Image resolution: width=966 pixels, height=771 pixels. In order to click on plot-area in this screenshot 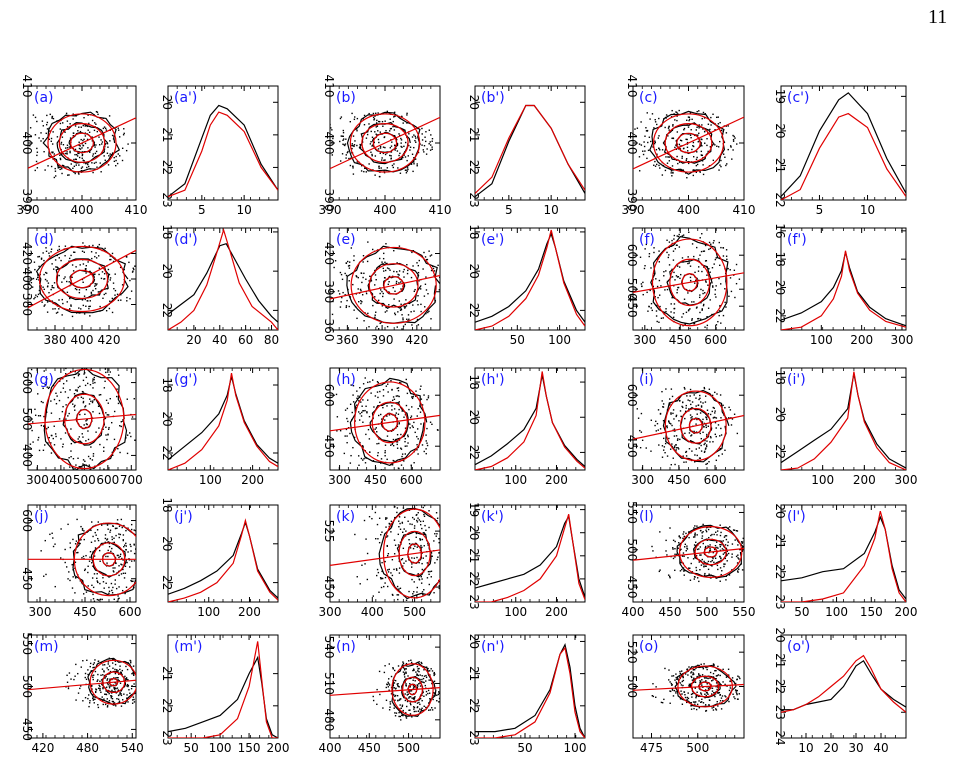, I will do `click(82, 144)`.